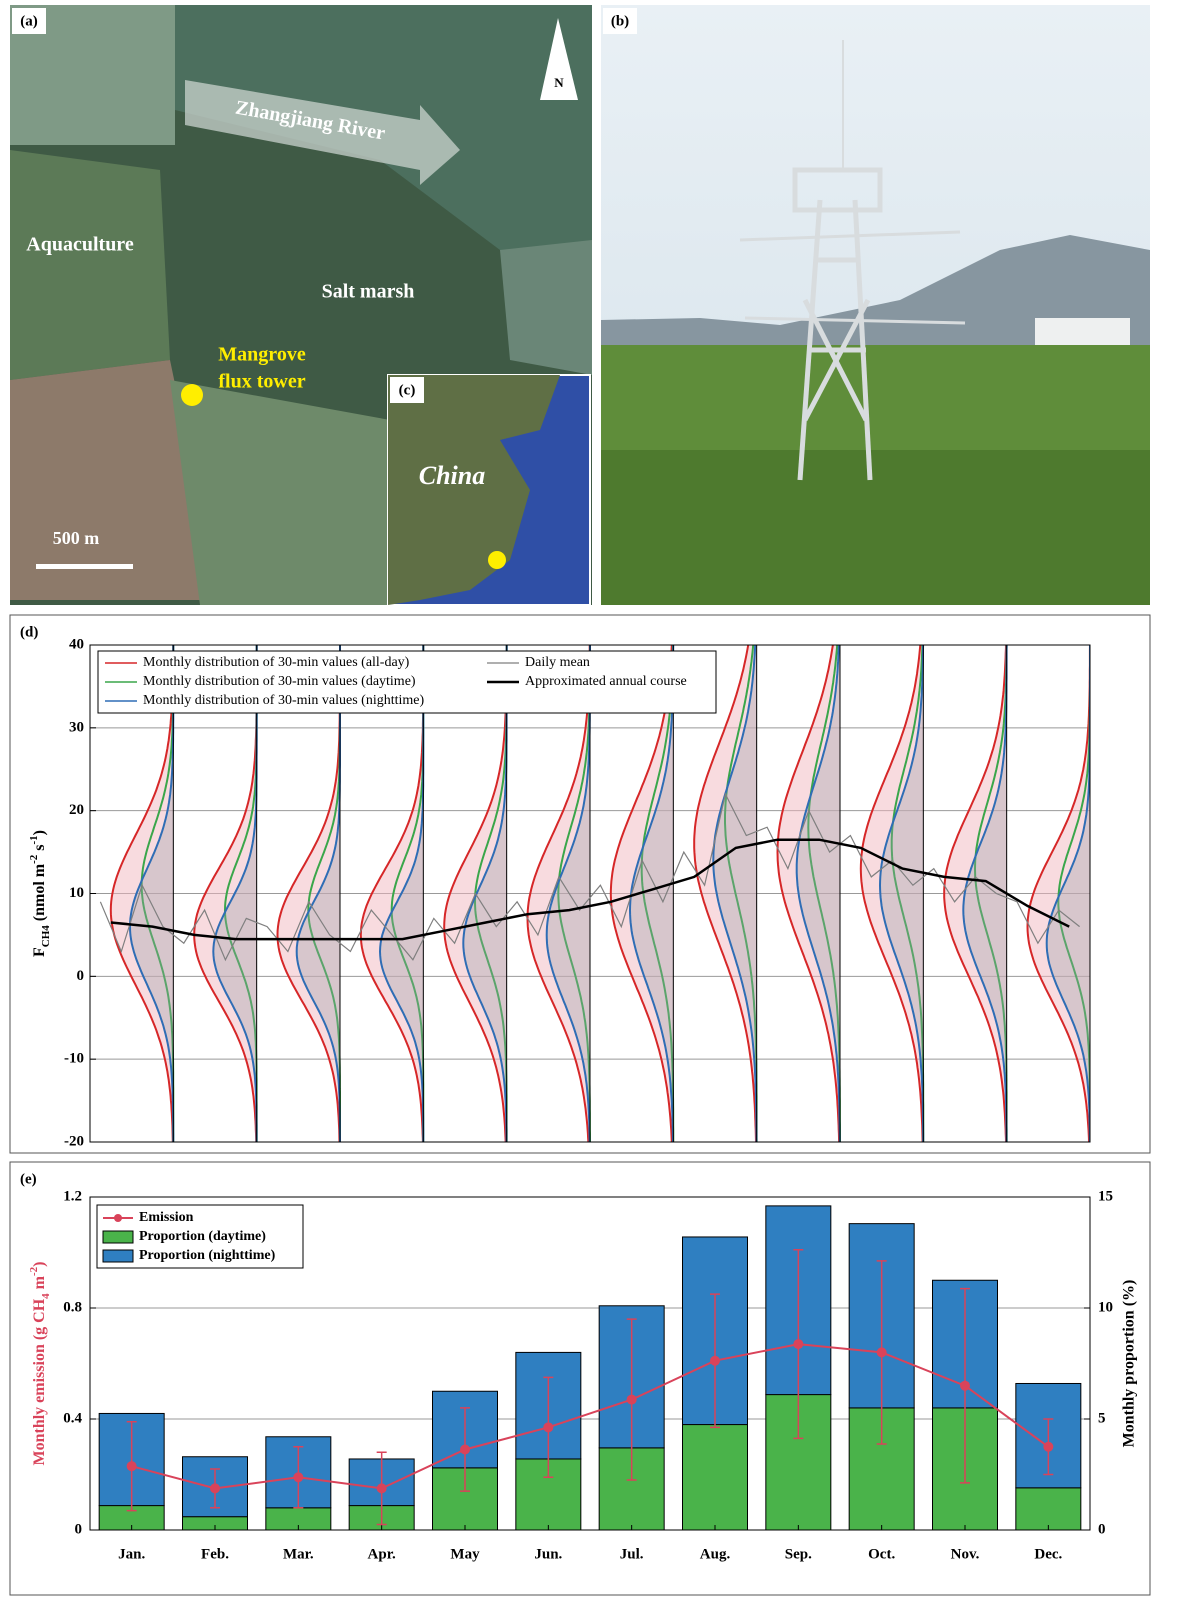 The width and height of the screenshot is (1181, 1600). Describe the element at coordinates (39, 849) in the screenshot. I see `y-axis-label-part: s` at that location.